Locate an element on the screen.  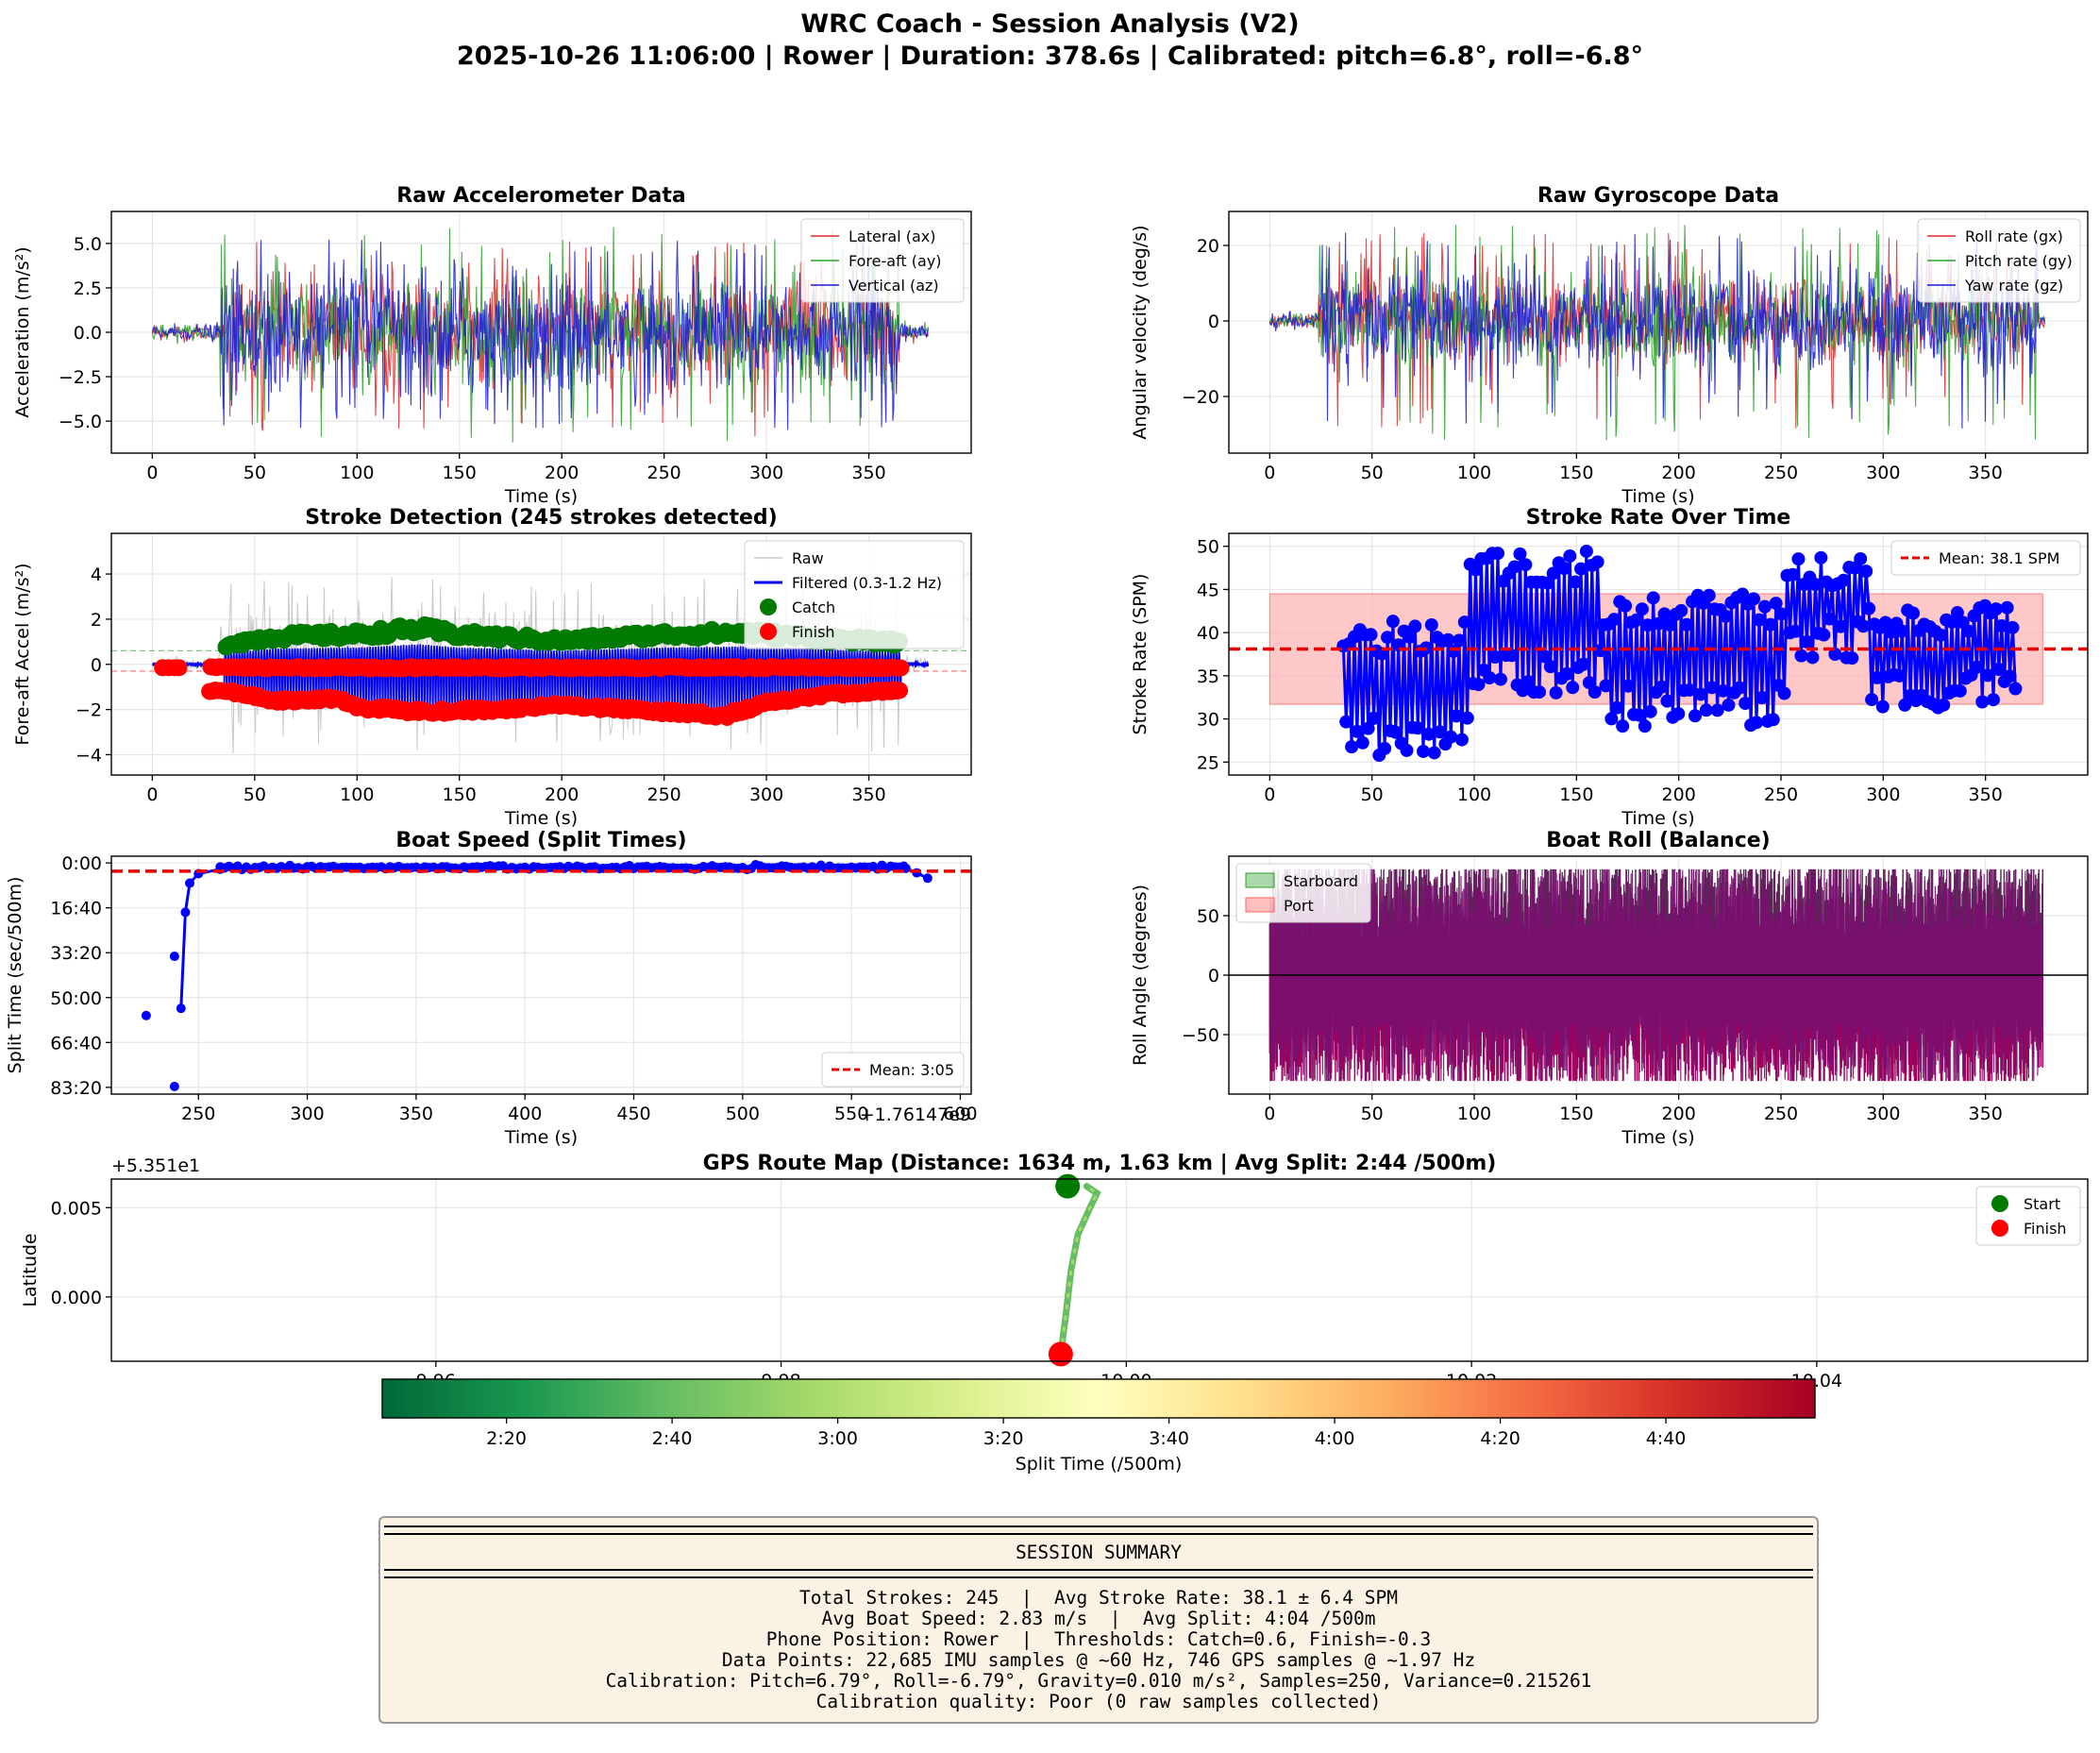
x-tick-label: 450 is located at coordinates (633, 1114).